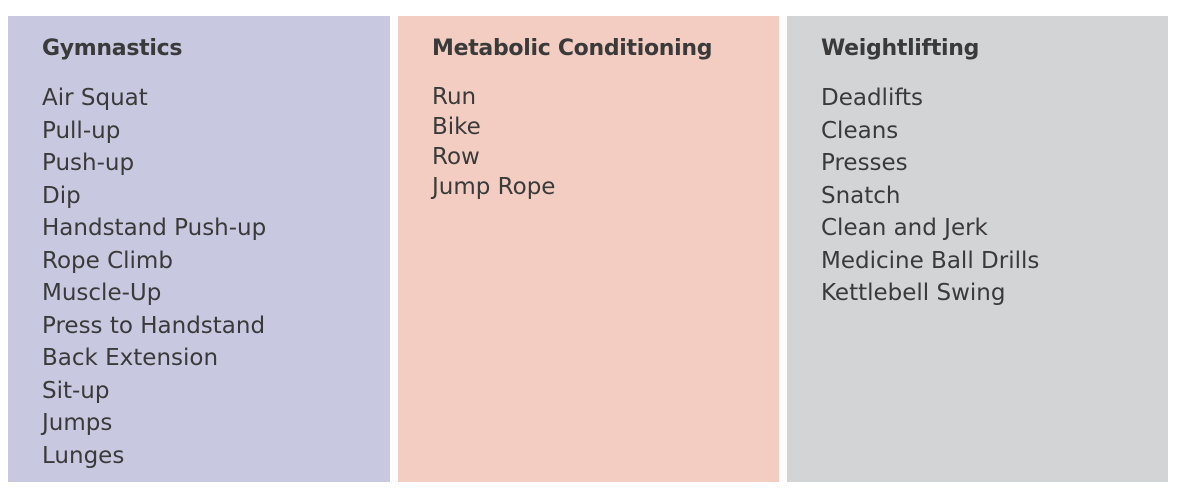 Image resolution: width=1180 pixels, height=498 pixels. What do you see at coordinates (83, 455) in the screenshot?
I see `list-item: Lunges` at bounding box center [83, 455].